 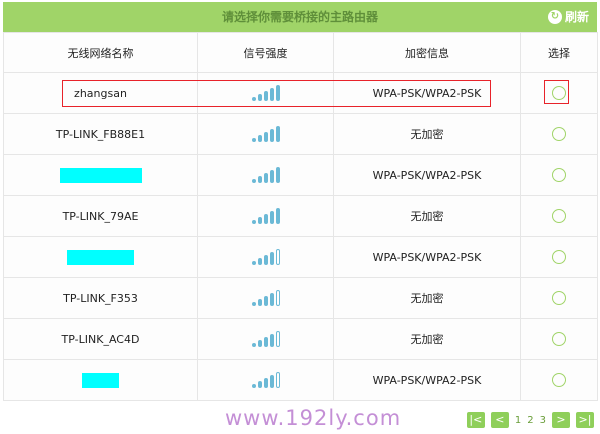 I want to click on ssid: zhangsan, so click(x=100, y=93).